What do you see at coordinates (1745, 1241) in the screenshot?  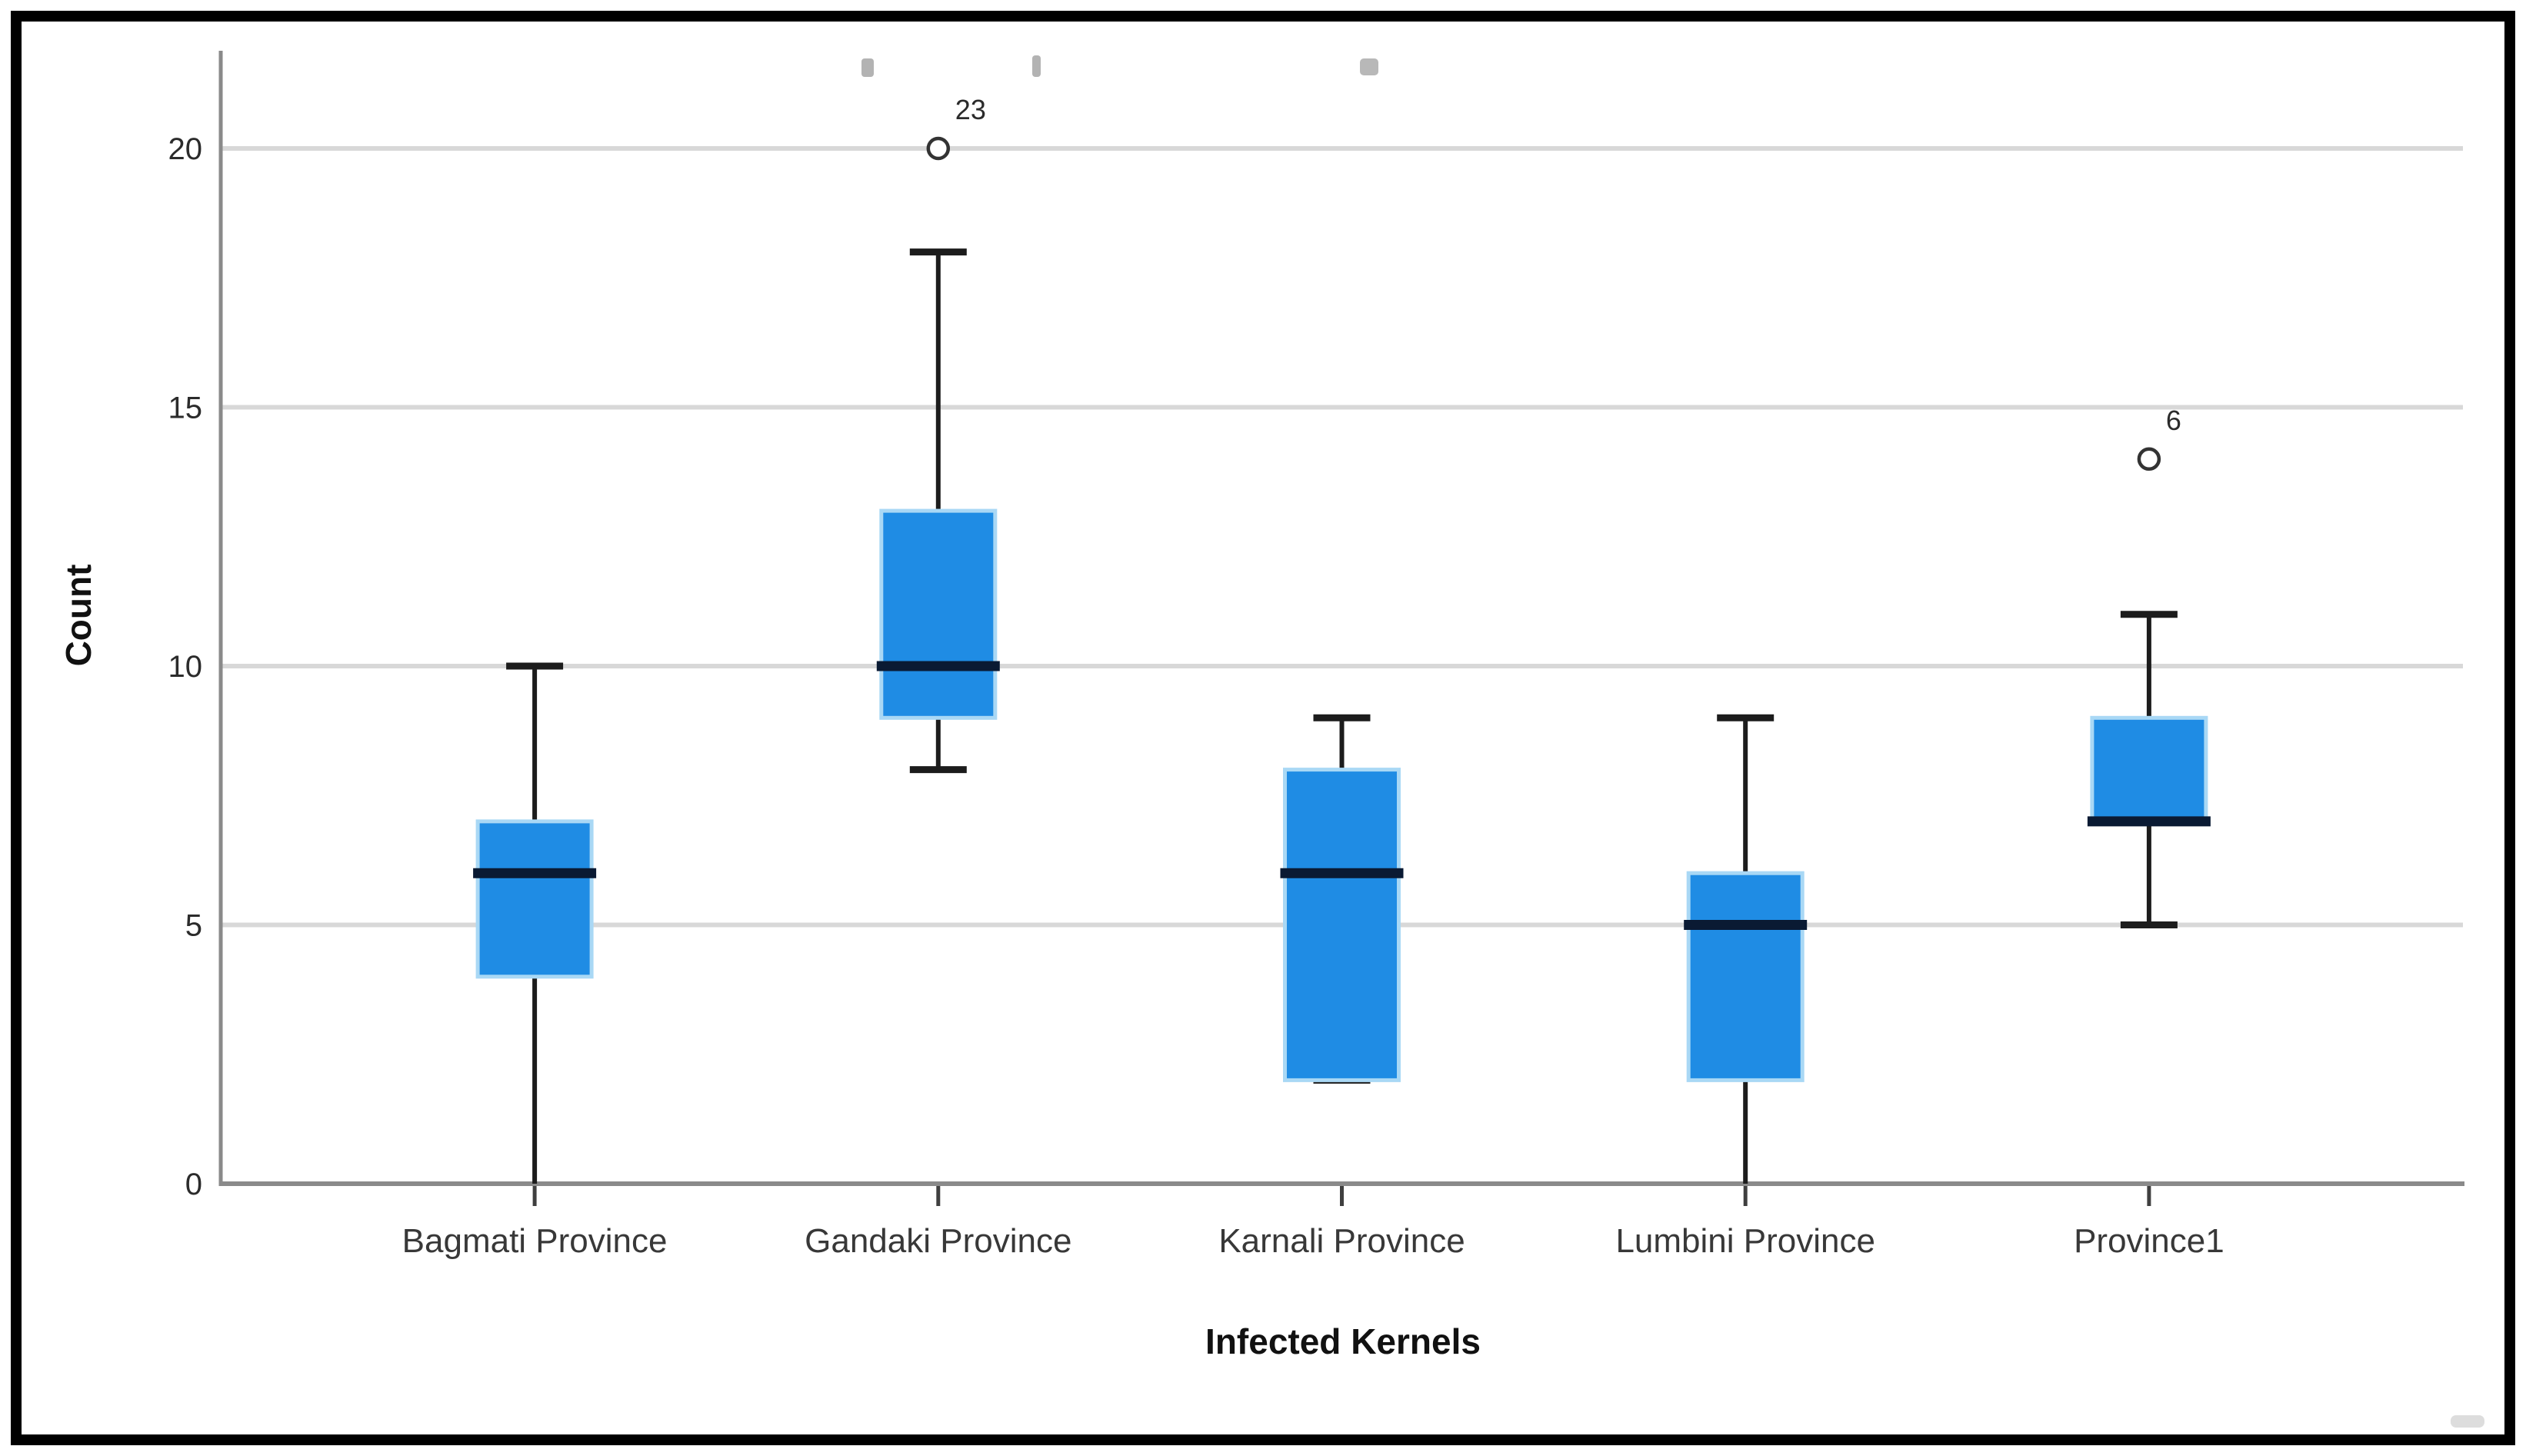 I see `category-label-3: Lumbini Province` at bounding box center [1745, 1241].